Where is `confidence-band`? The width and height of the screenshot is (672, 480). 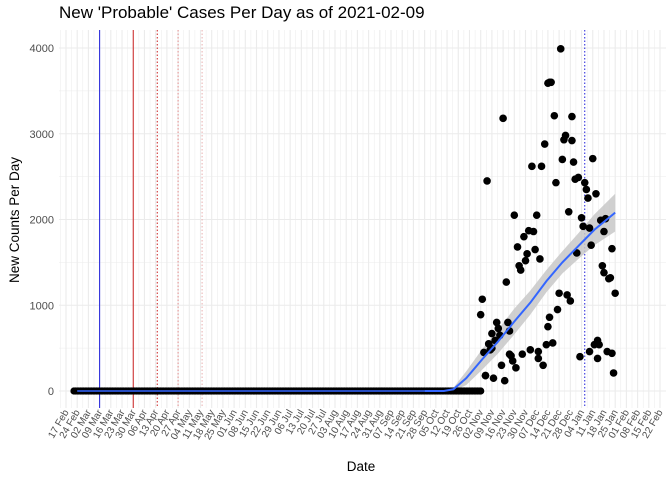 confidence-band is located at coordinates (520, 292).